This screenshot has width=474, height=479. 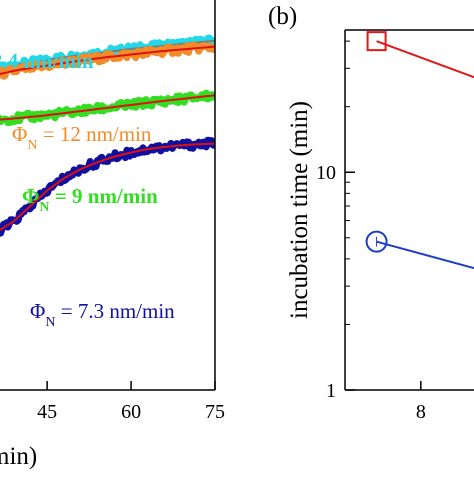 What do you see at coordinates (104, 196) in the screenshot?
I see `series-label-9-text: = 9 nm/min` at bounding box center [104, 196].